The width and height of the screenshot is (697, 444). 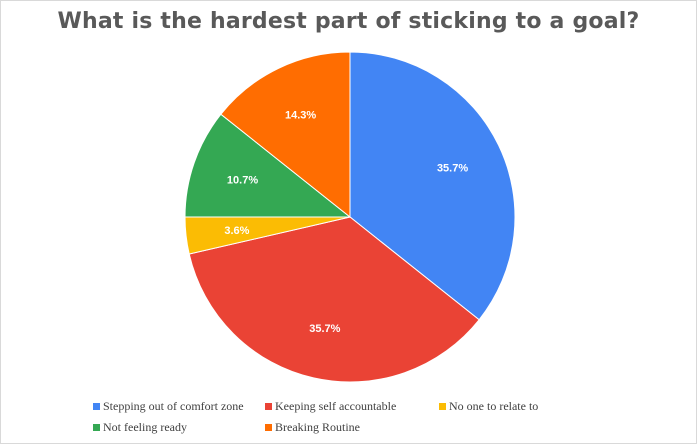 What do you see at coordinates (324, 329) in the screenshot?
I see `slice-label-keeping-accountable: 35.7%` at bounding box center [324, 329].